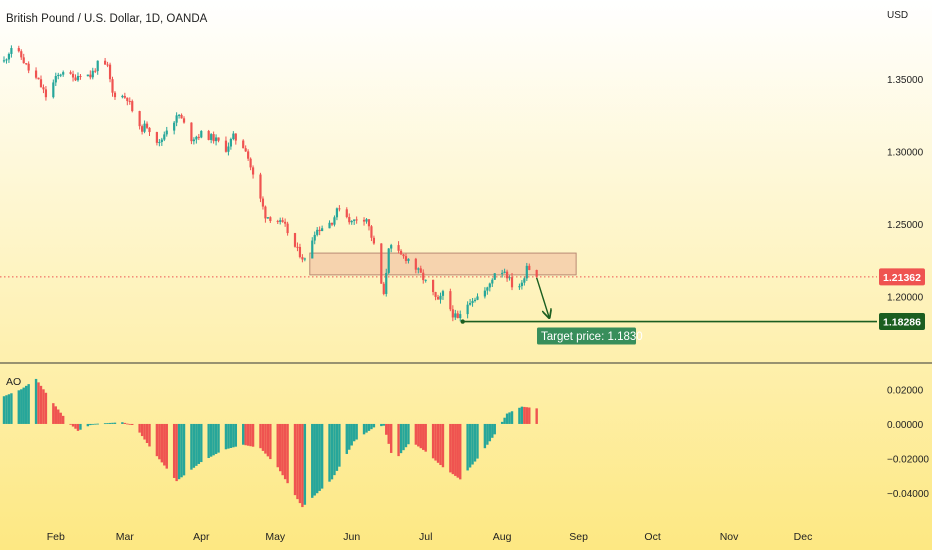 This screenshot has height=550, width=932. What do you see at coordinates (908, 442) in the screenshot?
I see `ao-axis: 0.02000 0.00000 −0.02000 −0.04000` at bounding box center [908, 442].